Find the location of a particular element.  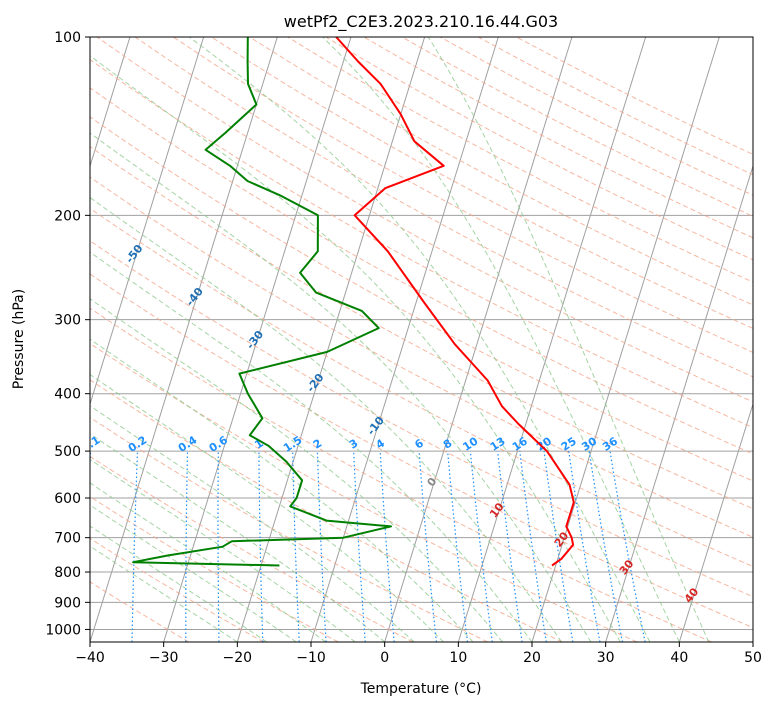

isotherm-label: -70 is located at coordinates (13, 168).